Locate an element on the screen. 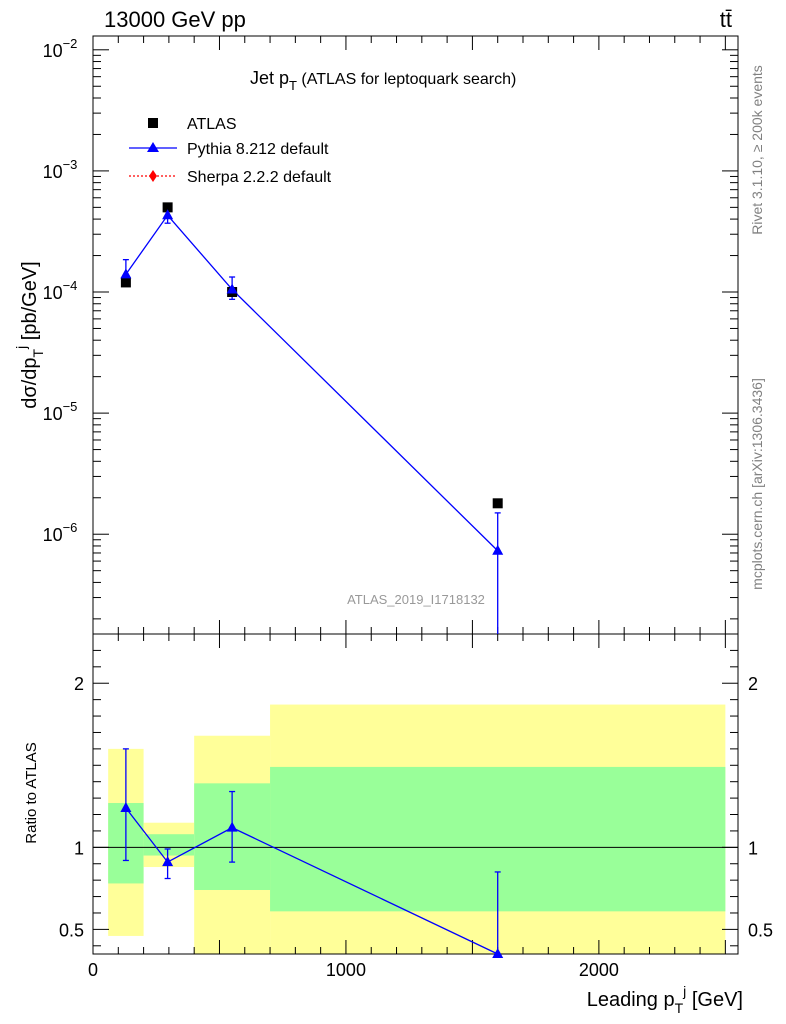 The height and width of the screenshot is (1024, 786). y-tick-label: 10⁻² is located at coordinates (60, 48).